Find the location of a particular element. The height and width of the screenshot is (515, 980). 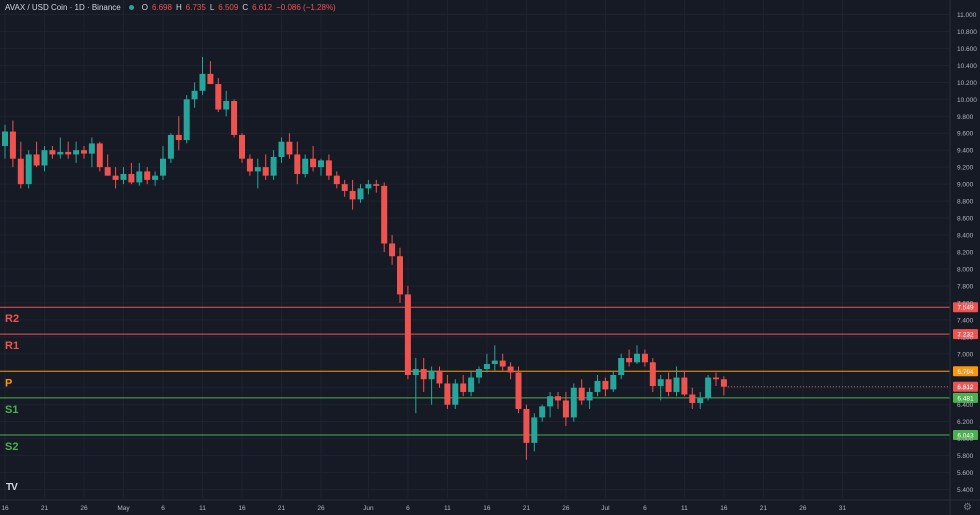

x-tick-label: May is located at coordinates (123, 508).